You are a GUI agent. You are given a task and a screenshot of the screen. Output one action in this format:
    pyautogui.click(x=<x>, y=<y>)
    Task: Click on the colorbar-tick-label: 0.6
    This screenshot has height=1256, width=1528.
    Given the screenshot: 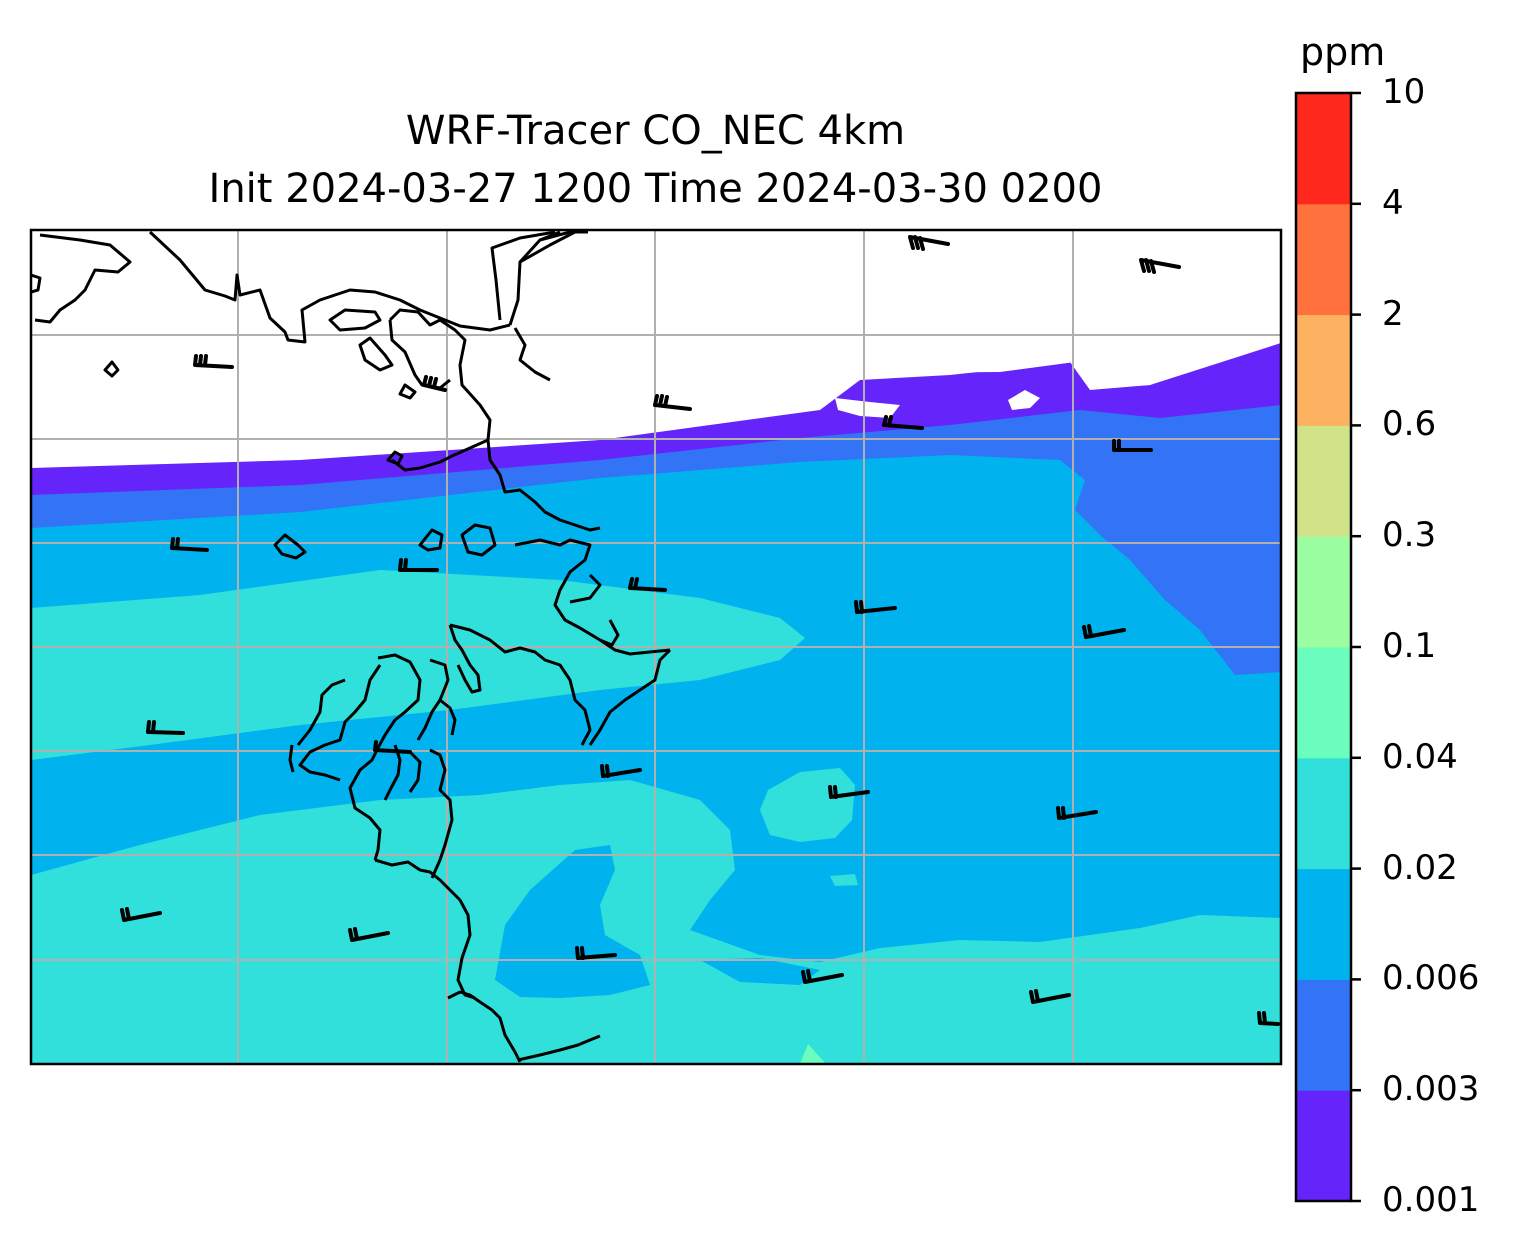 What is the action you would take?
    pyautogui.click(x=1409, y=424)
    